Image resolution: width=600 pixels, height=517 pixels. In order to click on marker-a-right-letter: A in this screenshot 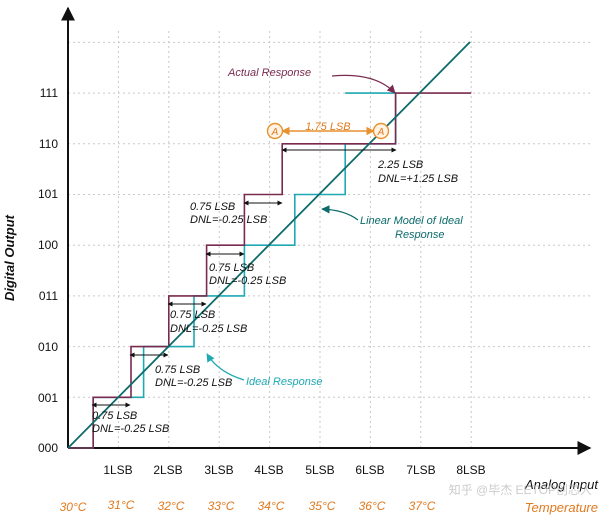, I will do `click(381, 132)`.